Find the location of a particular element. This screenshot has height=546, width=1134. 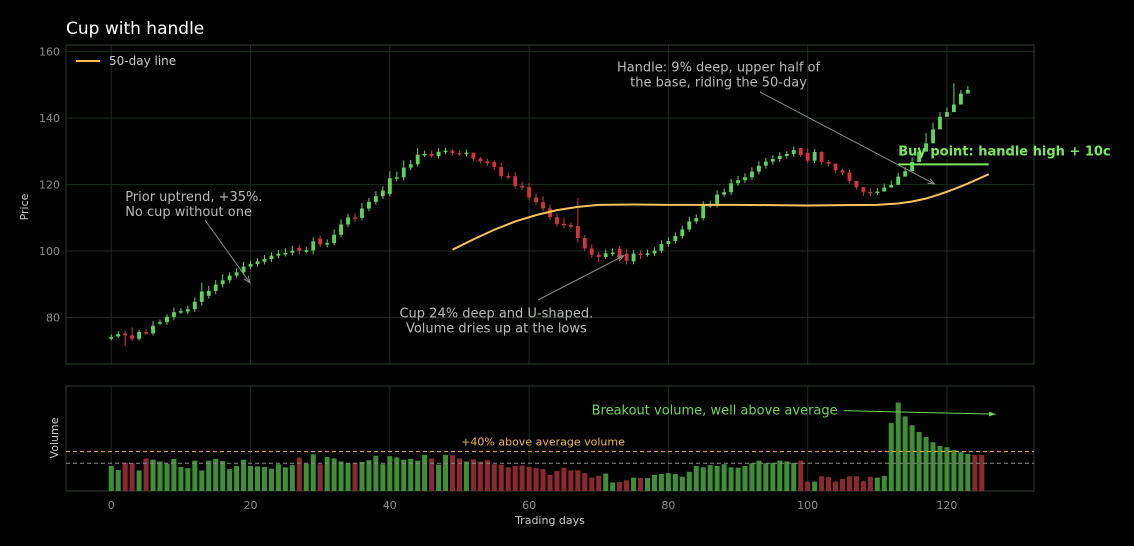

x-tick-label: 40 is located at coordinates (390, 505).